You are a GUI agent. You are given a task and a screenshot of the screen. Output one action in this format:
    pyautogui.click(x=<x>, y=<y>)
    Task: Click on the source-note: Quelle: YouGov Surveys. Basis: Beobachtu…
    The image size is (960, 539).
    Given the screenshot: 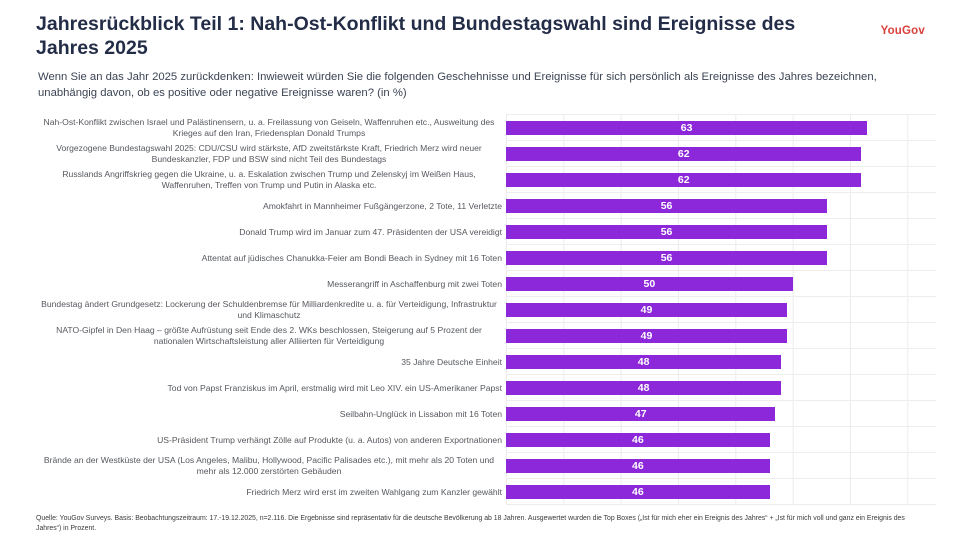 What is the action you would take?
    pyautogui.click(x=470, y=524)
    